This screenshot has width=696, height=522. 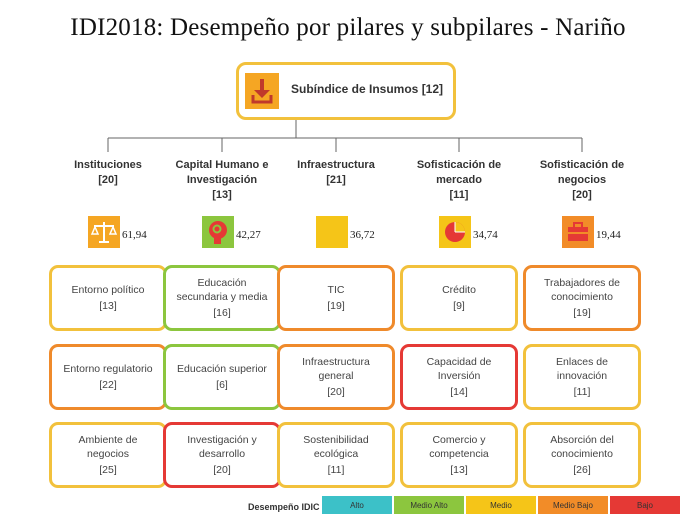 I want to click on subpillar-card: Investigación y desarrollo [20], so click(x=222, y=455).